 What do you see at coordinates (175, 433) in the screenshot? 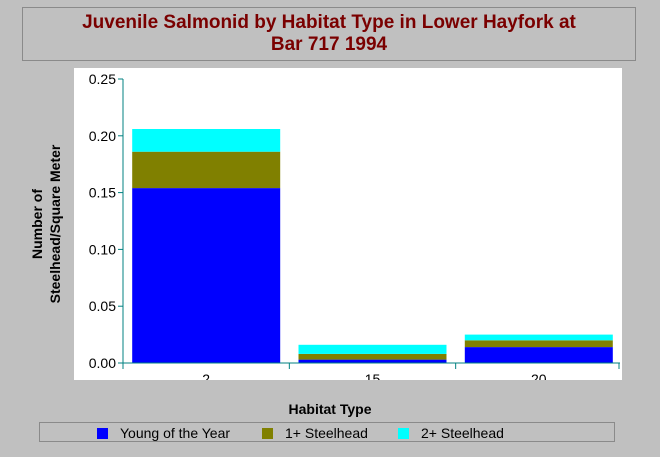
I see `legend-label-young-of-the-year: Young of the Year` at bounding box center [175, 433].